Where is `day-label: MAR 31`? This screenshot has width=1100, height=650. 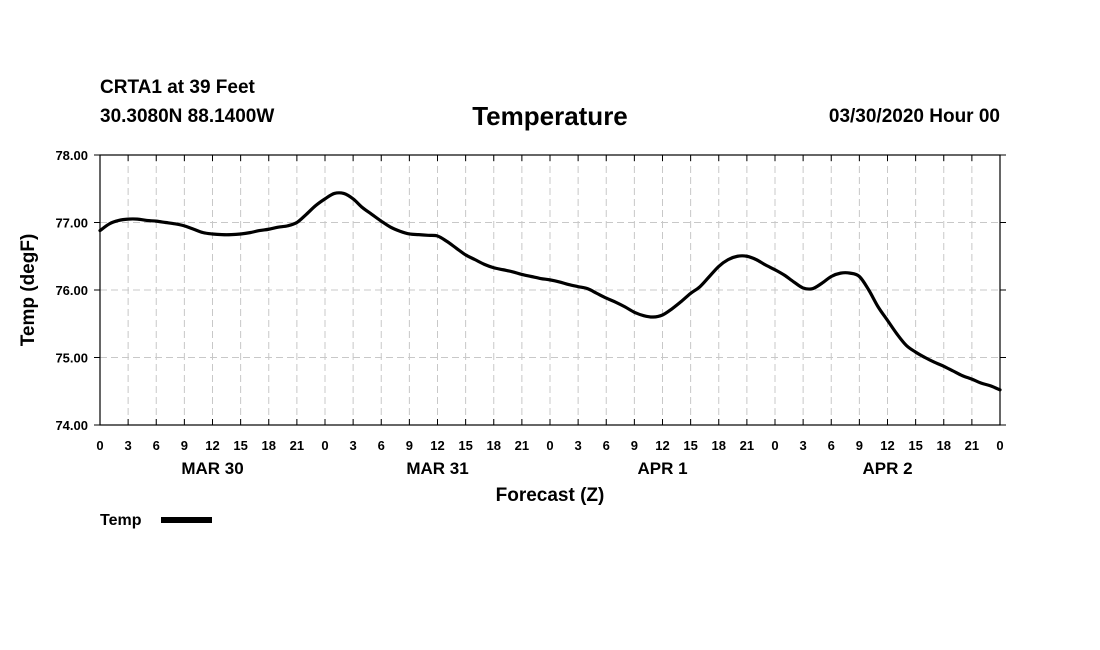
day-label: MAR 31 is located at coordinates (437, 468).